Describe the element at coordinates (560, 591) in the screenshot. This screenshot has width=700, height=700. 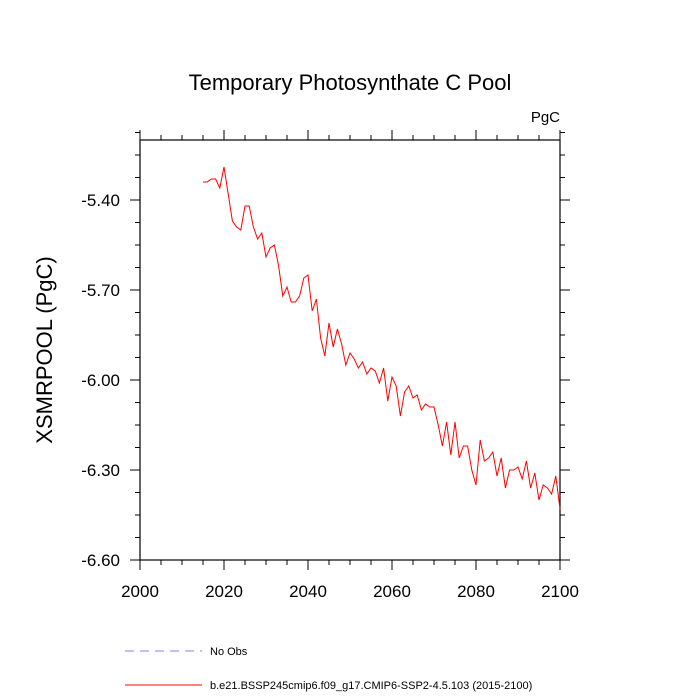
I see `x-tick-label: 2100` at that location.